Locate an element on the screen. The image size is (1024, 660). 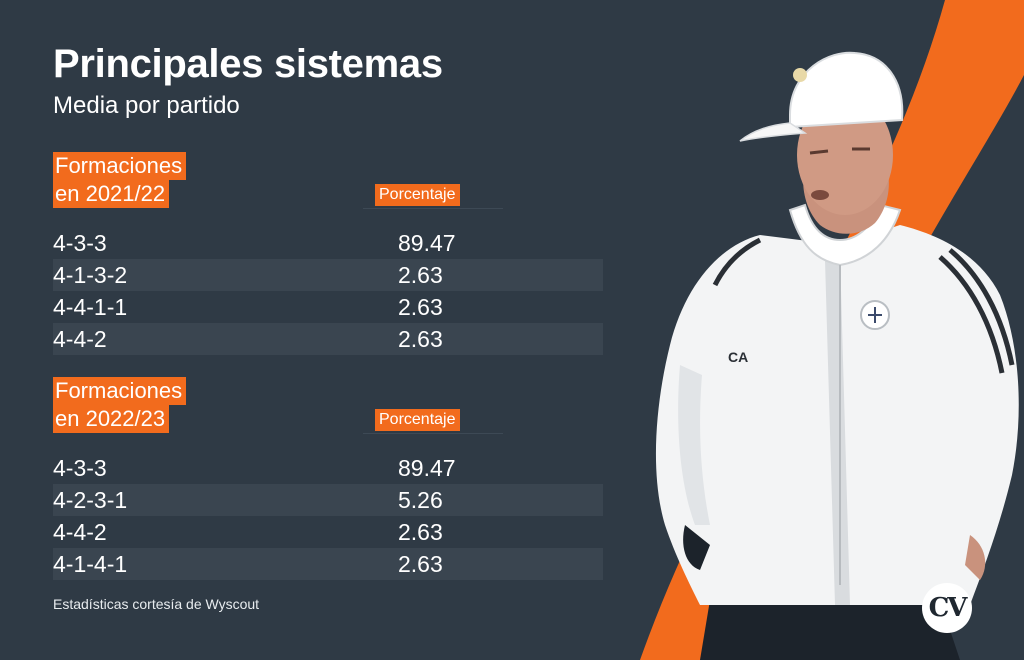
logo-text: CV is located at coordinates (948, 608).